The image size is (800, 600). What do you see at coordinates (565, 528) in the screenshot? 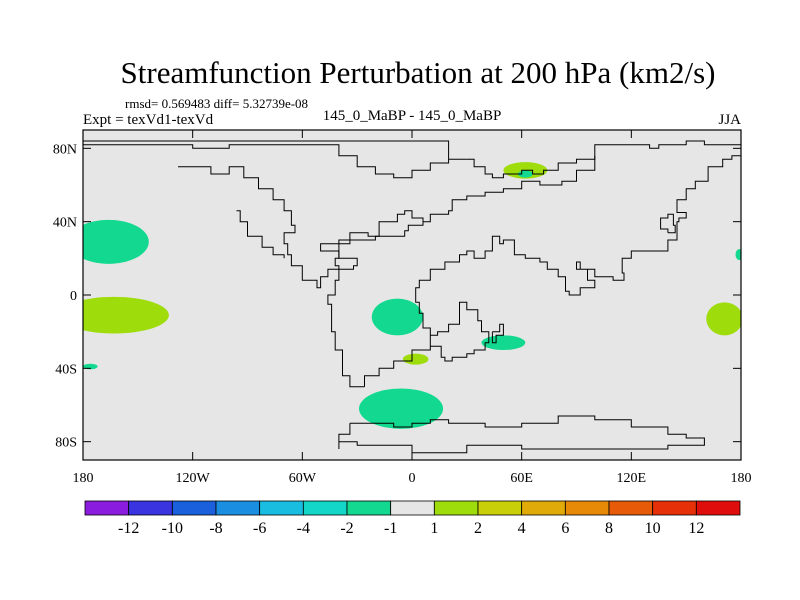
I see `colorbar-label: 6` at bounding box center [565, 528].